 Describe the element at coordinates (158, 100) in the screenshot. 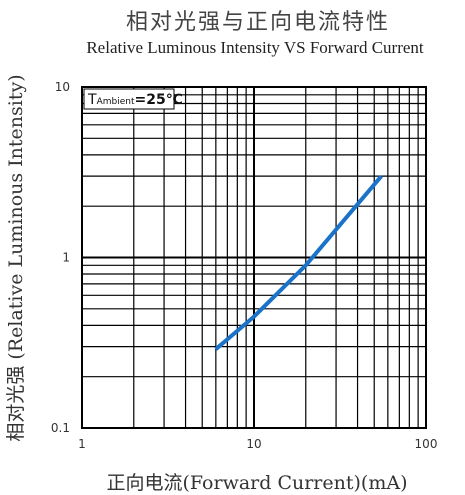

I see `annotation-value: =25℃` at that location.